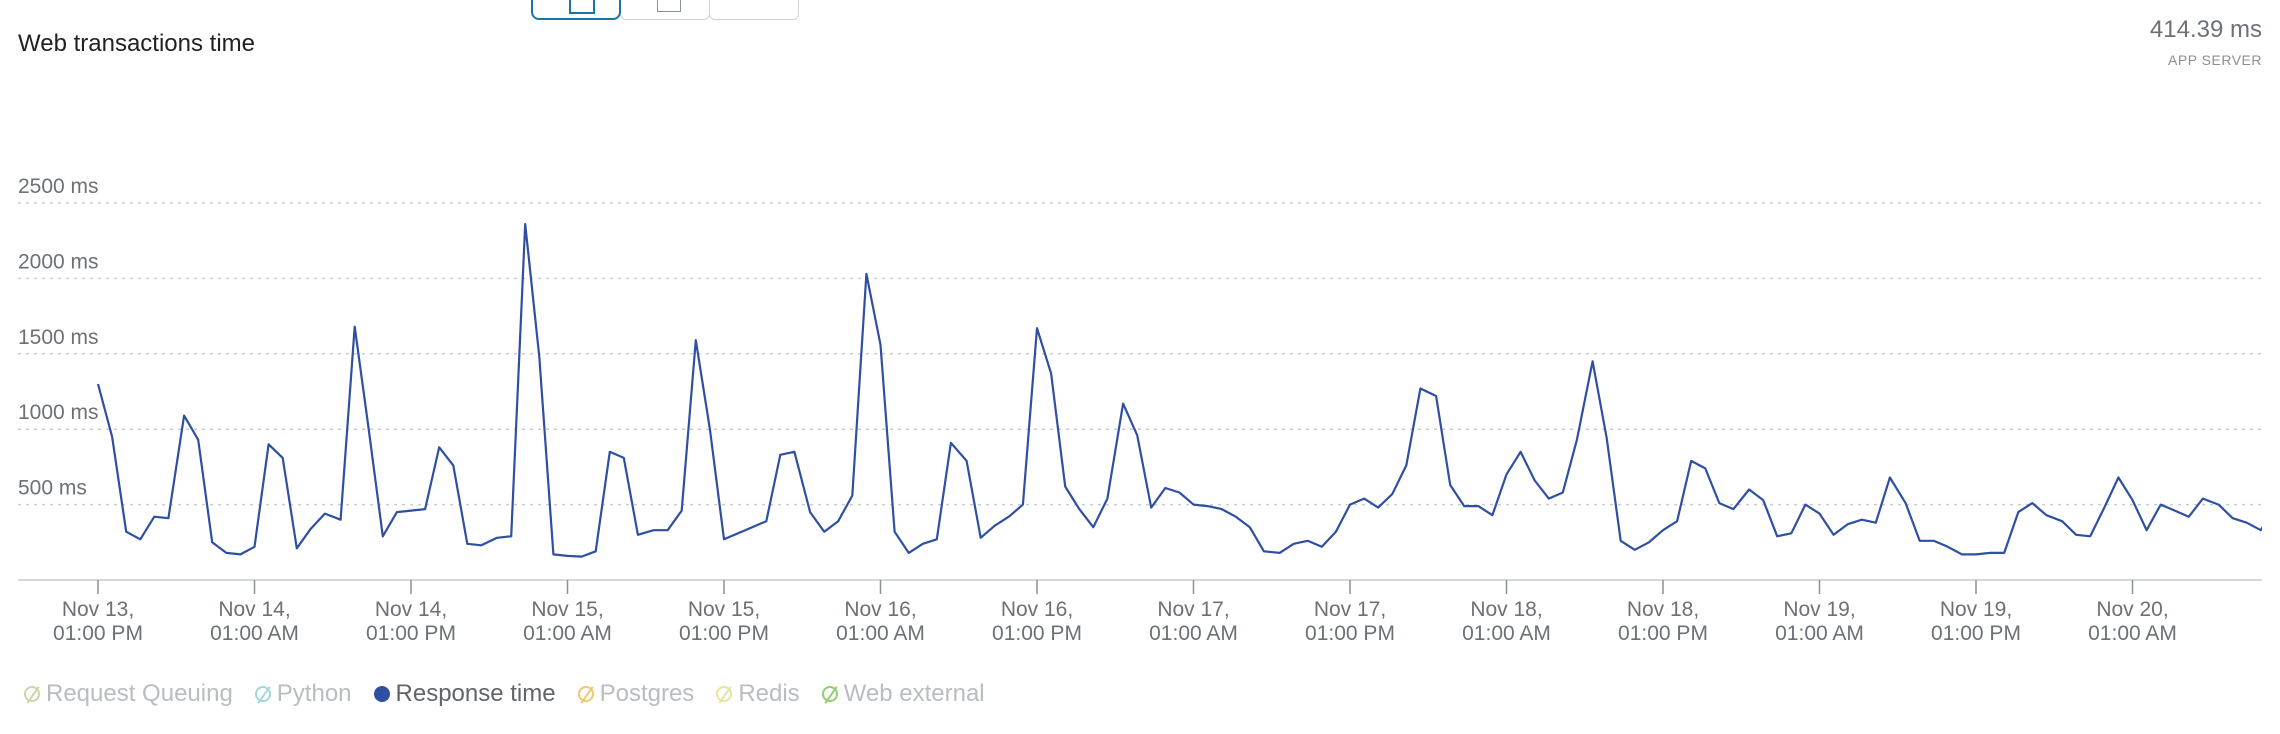  Describe the element at coordinates (769, 693) in the screenshot. I see `legend-label: Redis` at that location.